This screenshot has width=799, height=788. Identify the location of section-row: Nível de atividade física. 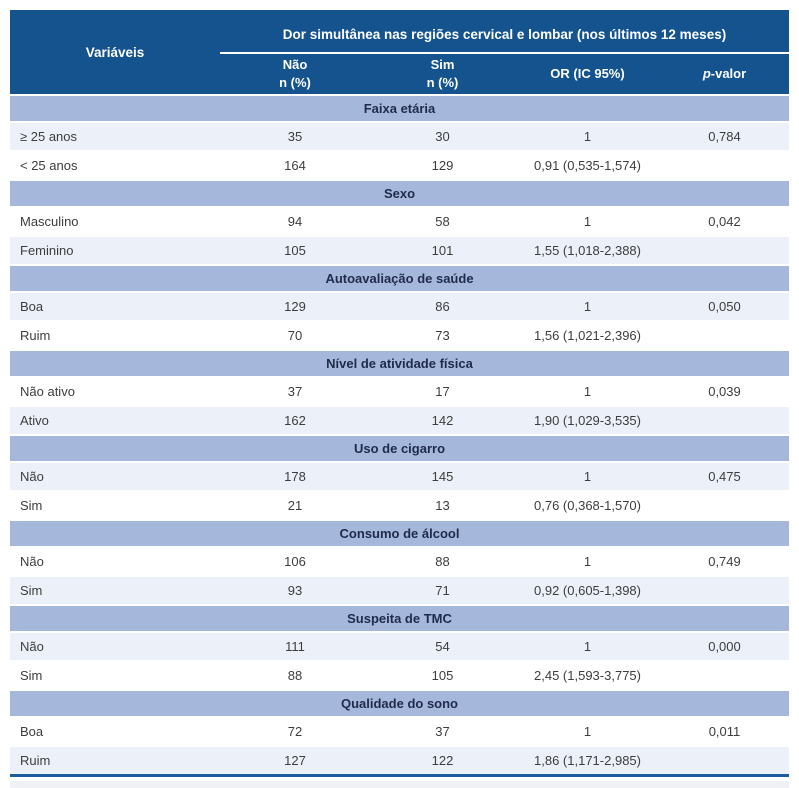
(399, 363).